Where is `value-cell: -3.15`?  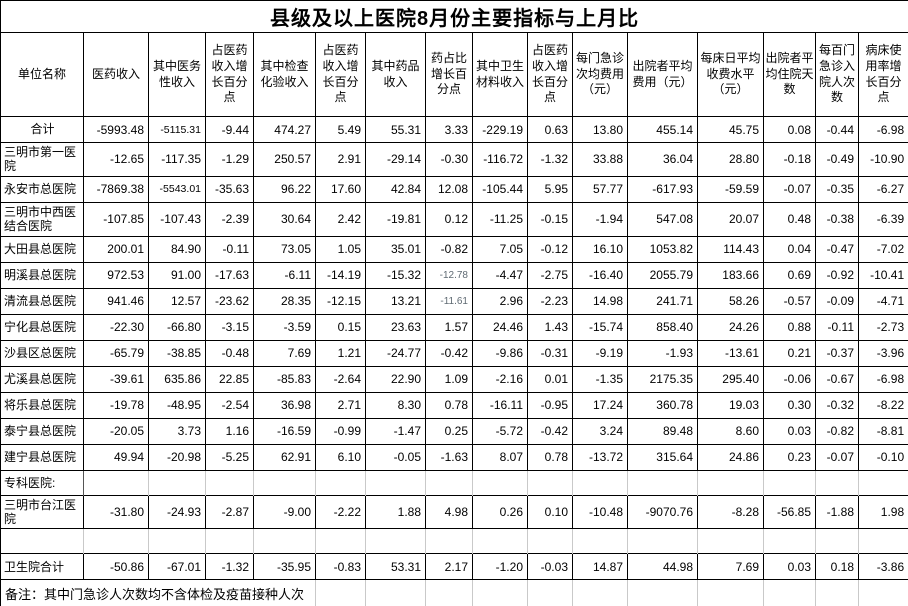 value-cell: -3.15 is located at coordinates (229, 327).